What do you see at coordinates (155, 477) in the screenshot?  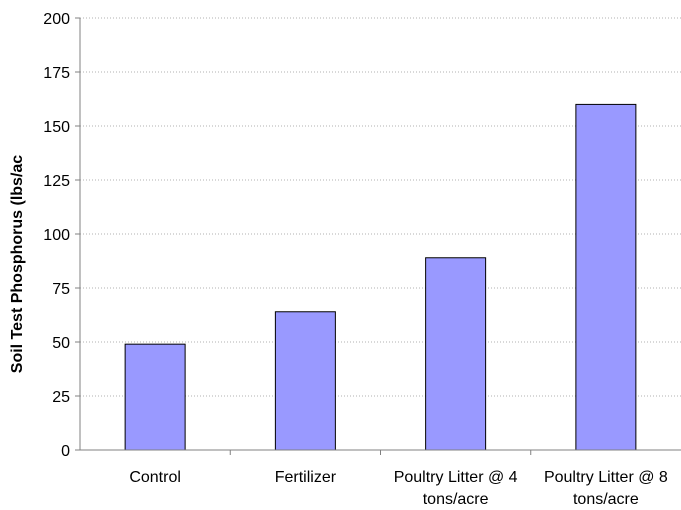 I see `x-category-label: Control` at bounding box center [155, 477].